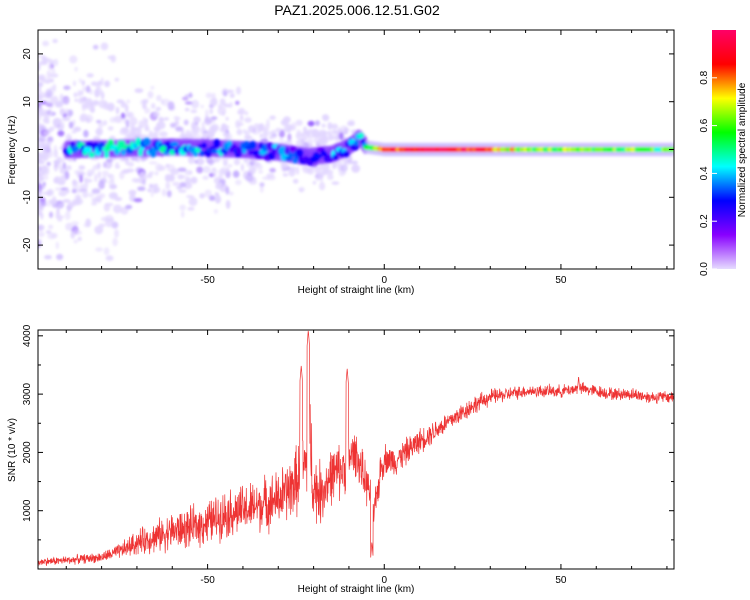 The height and width of the screenshot is (600, 750). What do you see at coordinates (207, 280) in the screenshot?
I see `spectrogram-xtick-label: -50` at bounding box center [207, 280].